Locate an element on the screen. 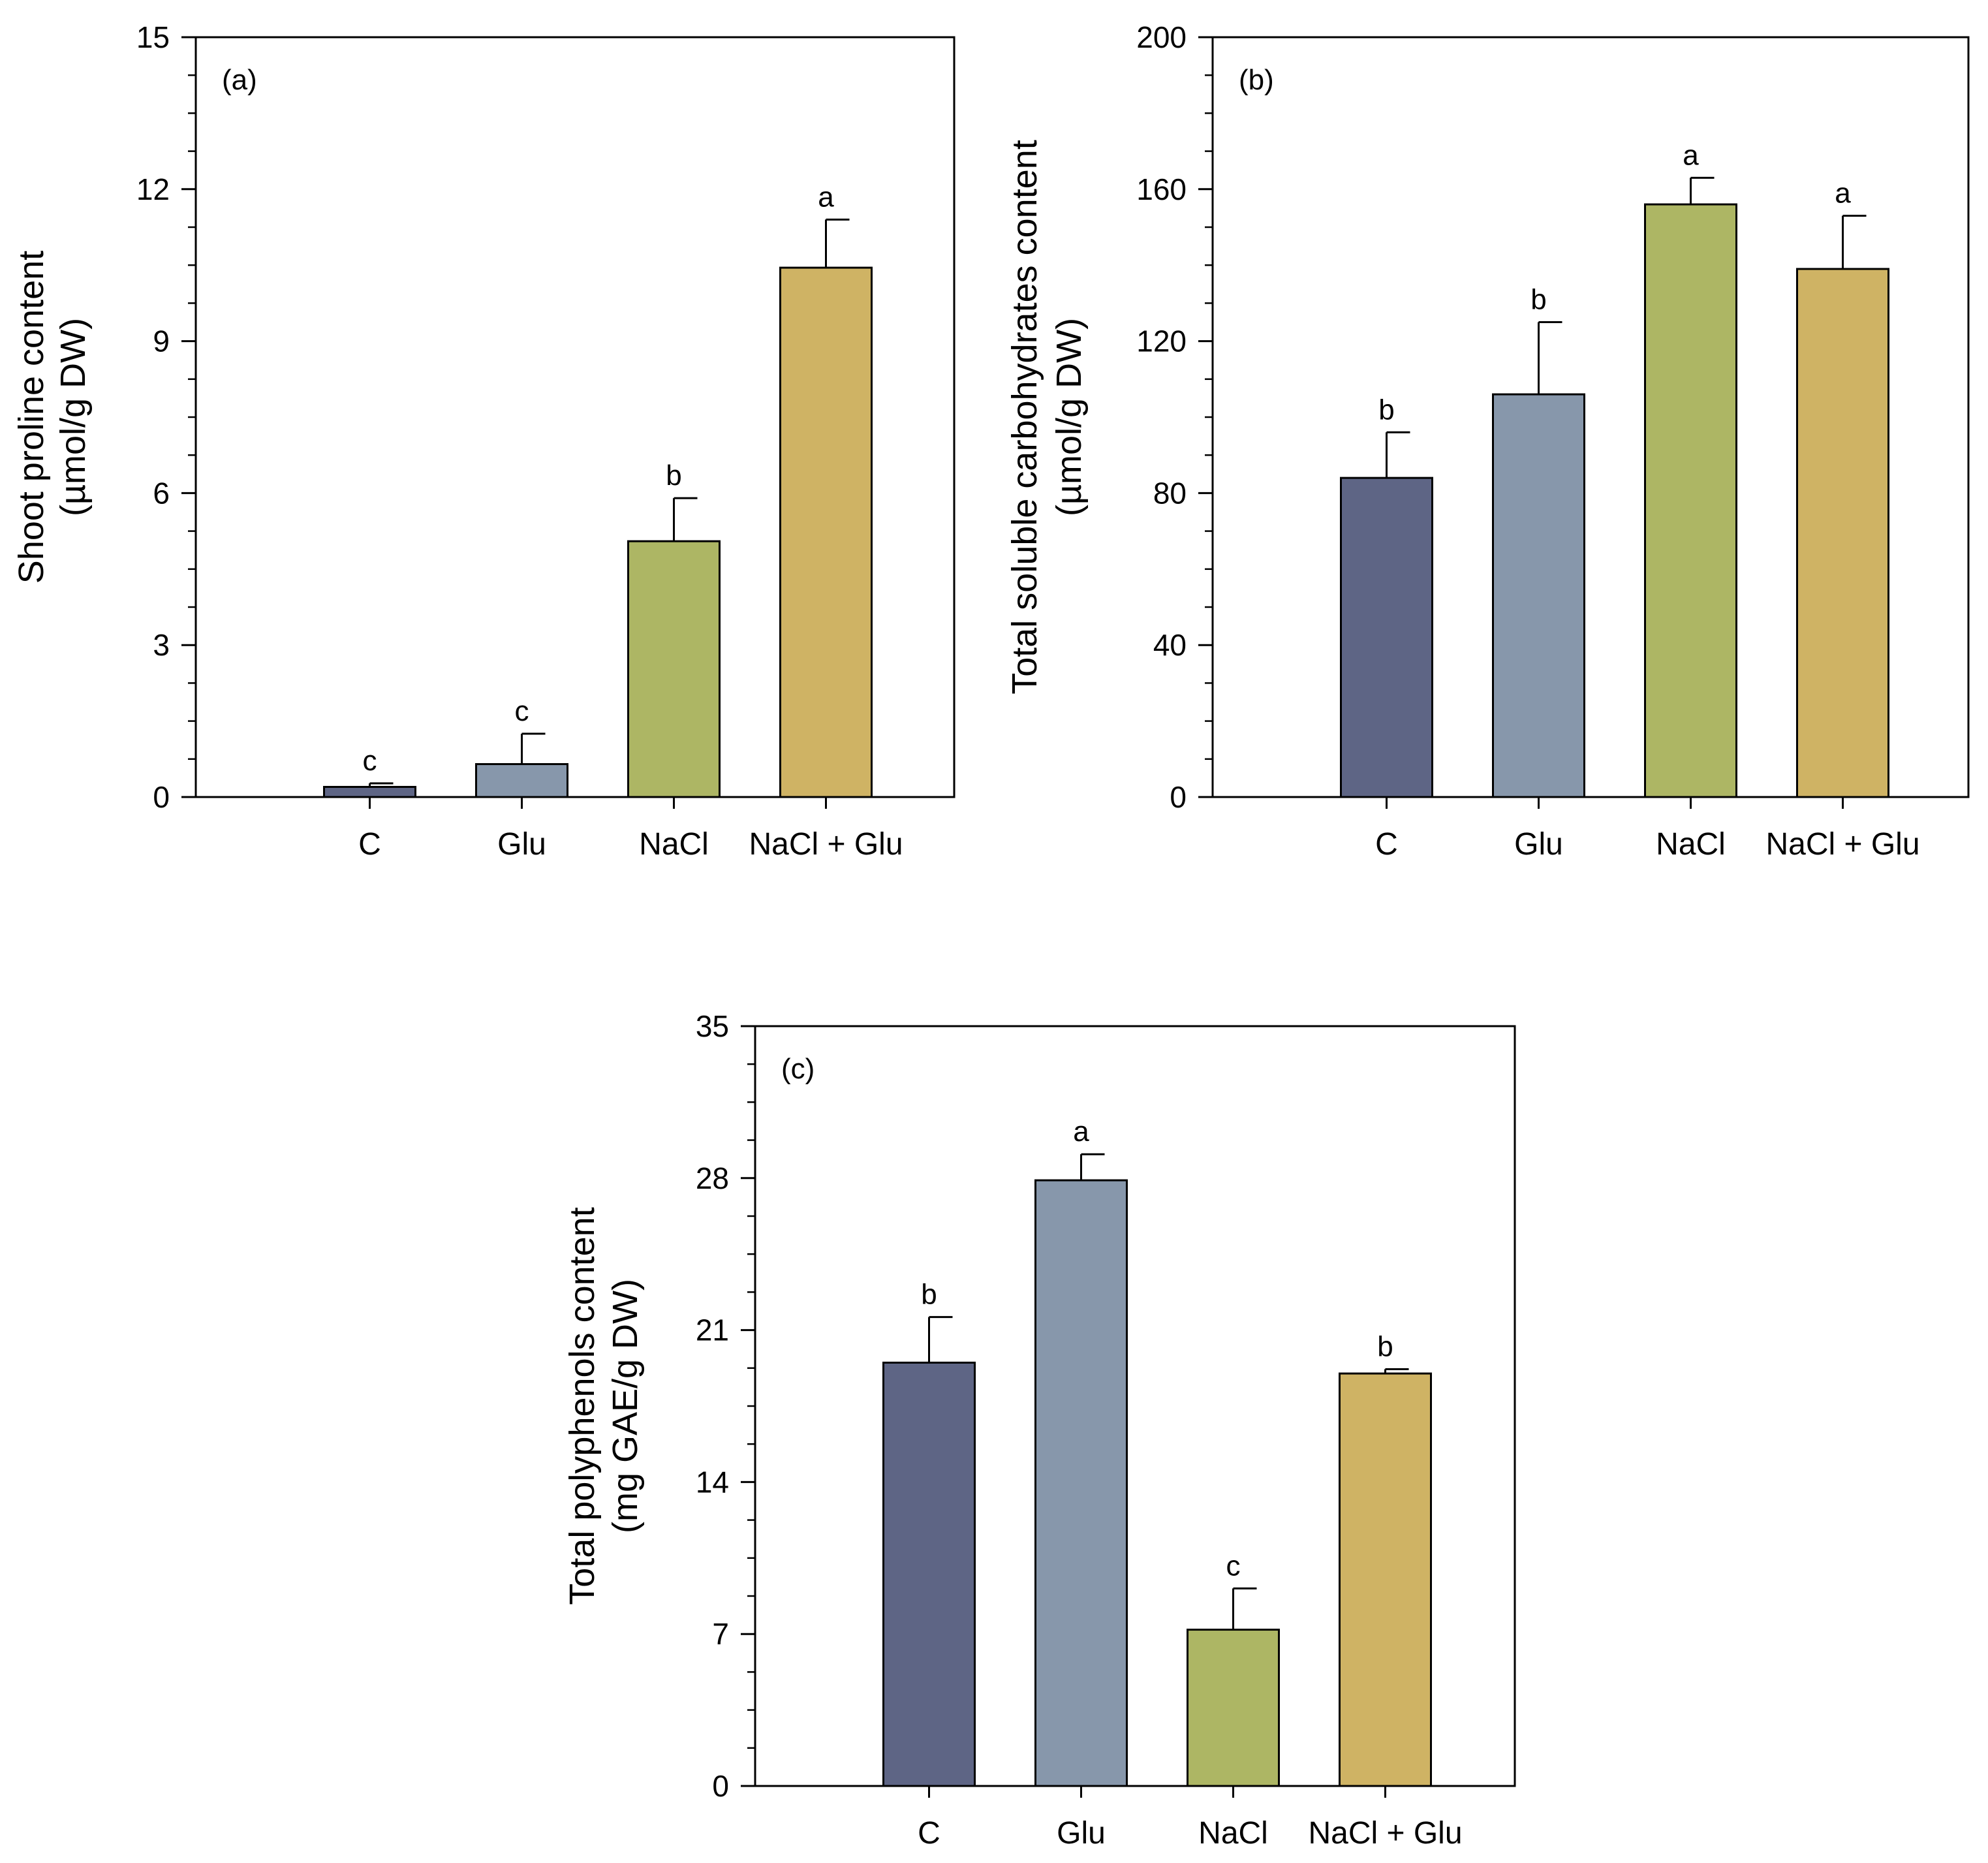  significance-label-3: b is located at coordinates (1385, 1346).